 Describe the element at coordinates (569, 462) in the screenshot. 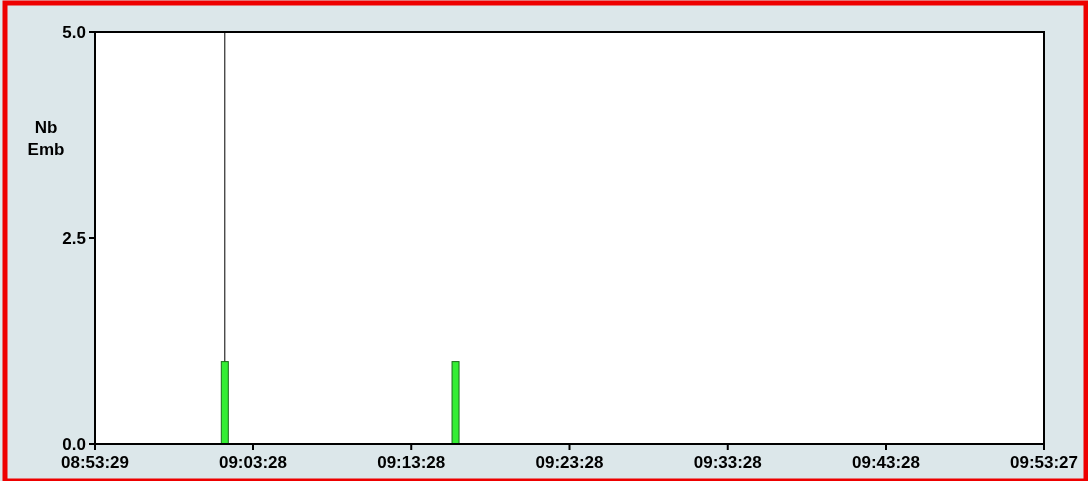

I see `x-tick-label: 09:23:28` at that location.